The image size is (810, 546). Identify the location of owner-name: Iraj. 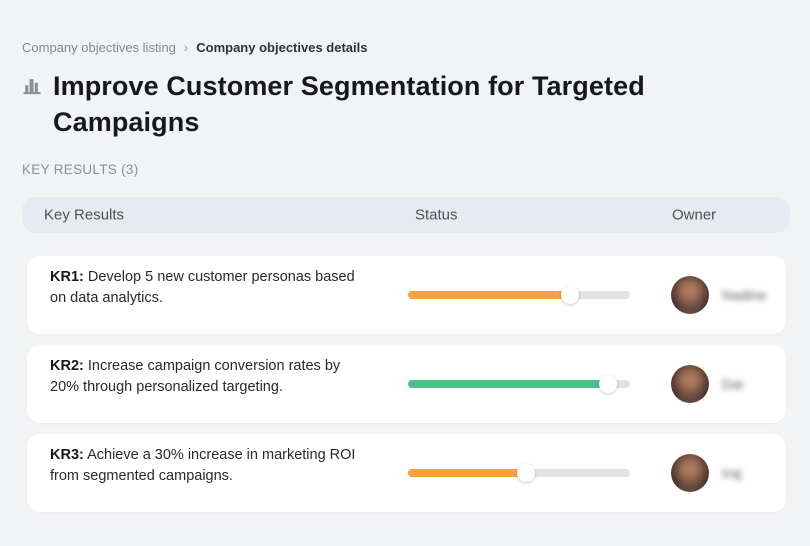
(732, 473).